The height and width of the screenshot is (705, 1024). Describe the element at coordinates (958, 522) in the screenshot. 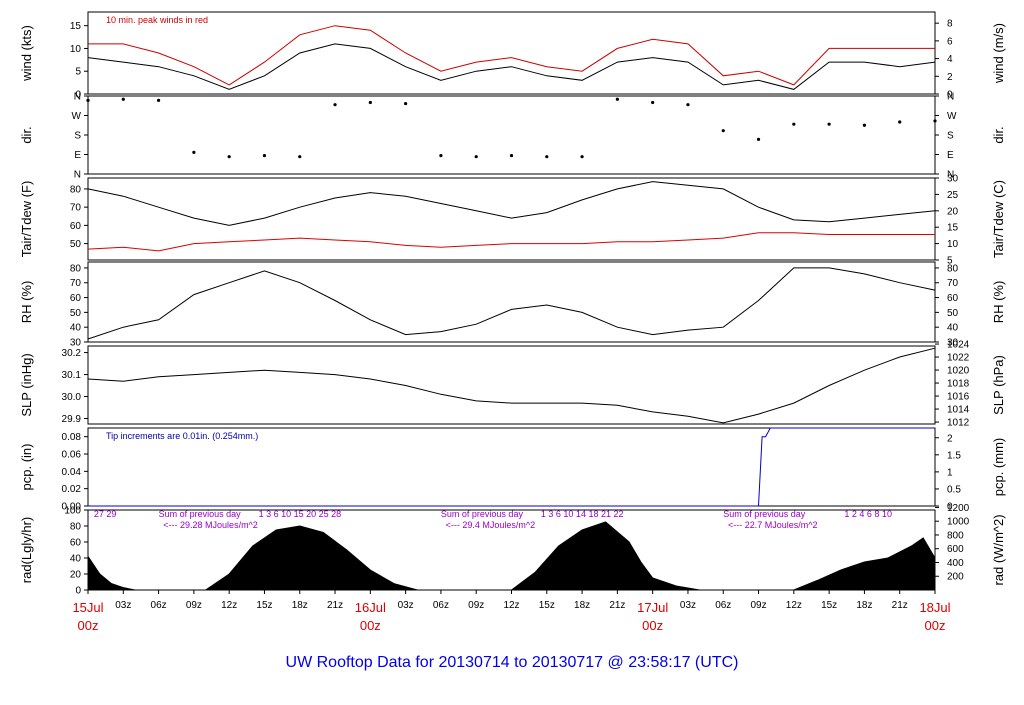

I see `rad-ytick-label-right: 1000` at that location.